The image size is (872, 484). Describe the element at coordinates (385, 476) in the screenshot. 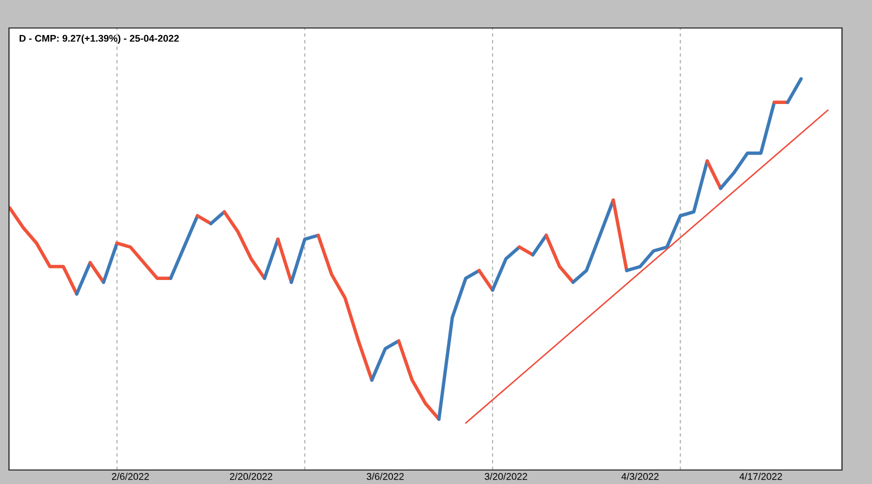

I see `x-tick-label: 3/6/2022` at that location.